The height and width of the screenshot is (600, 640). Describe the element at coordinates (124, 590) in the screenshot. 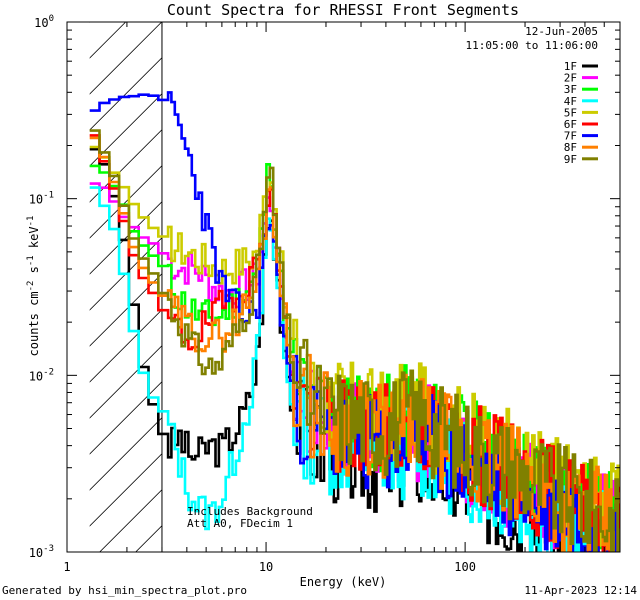

I see `footer-generator: Generated by hsi_min_spectra_plot.pro` at that location.